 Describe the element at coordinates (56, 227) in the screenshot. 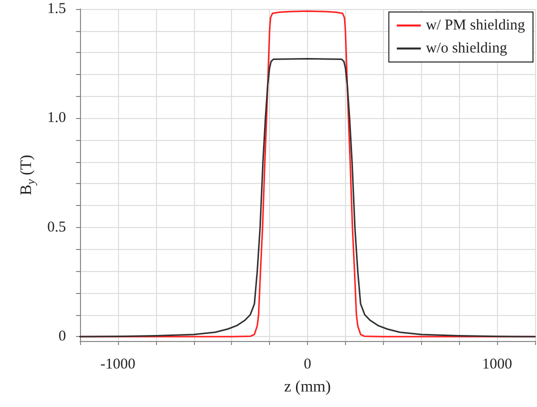

I see `y-tick-label: 0.5` at that location.